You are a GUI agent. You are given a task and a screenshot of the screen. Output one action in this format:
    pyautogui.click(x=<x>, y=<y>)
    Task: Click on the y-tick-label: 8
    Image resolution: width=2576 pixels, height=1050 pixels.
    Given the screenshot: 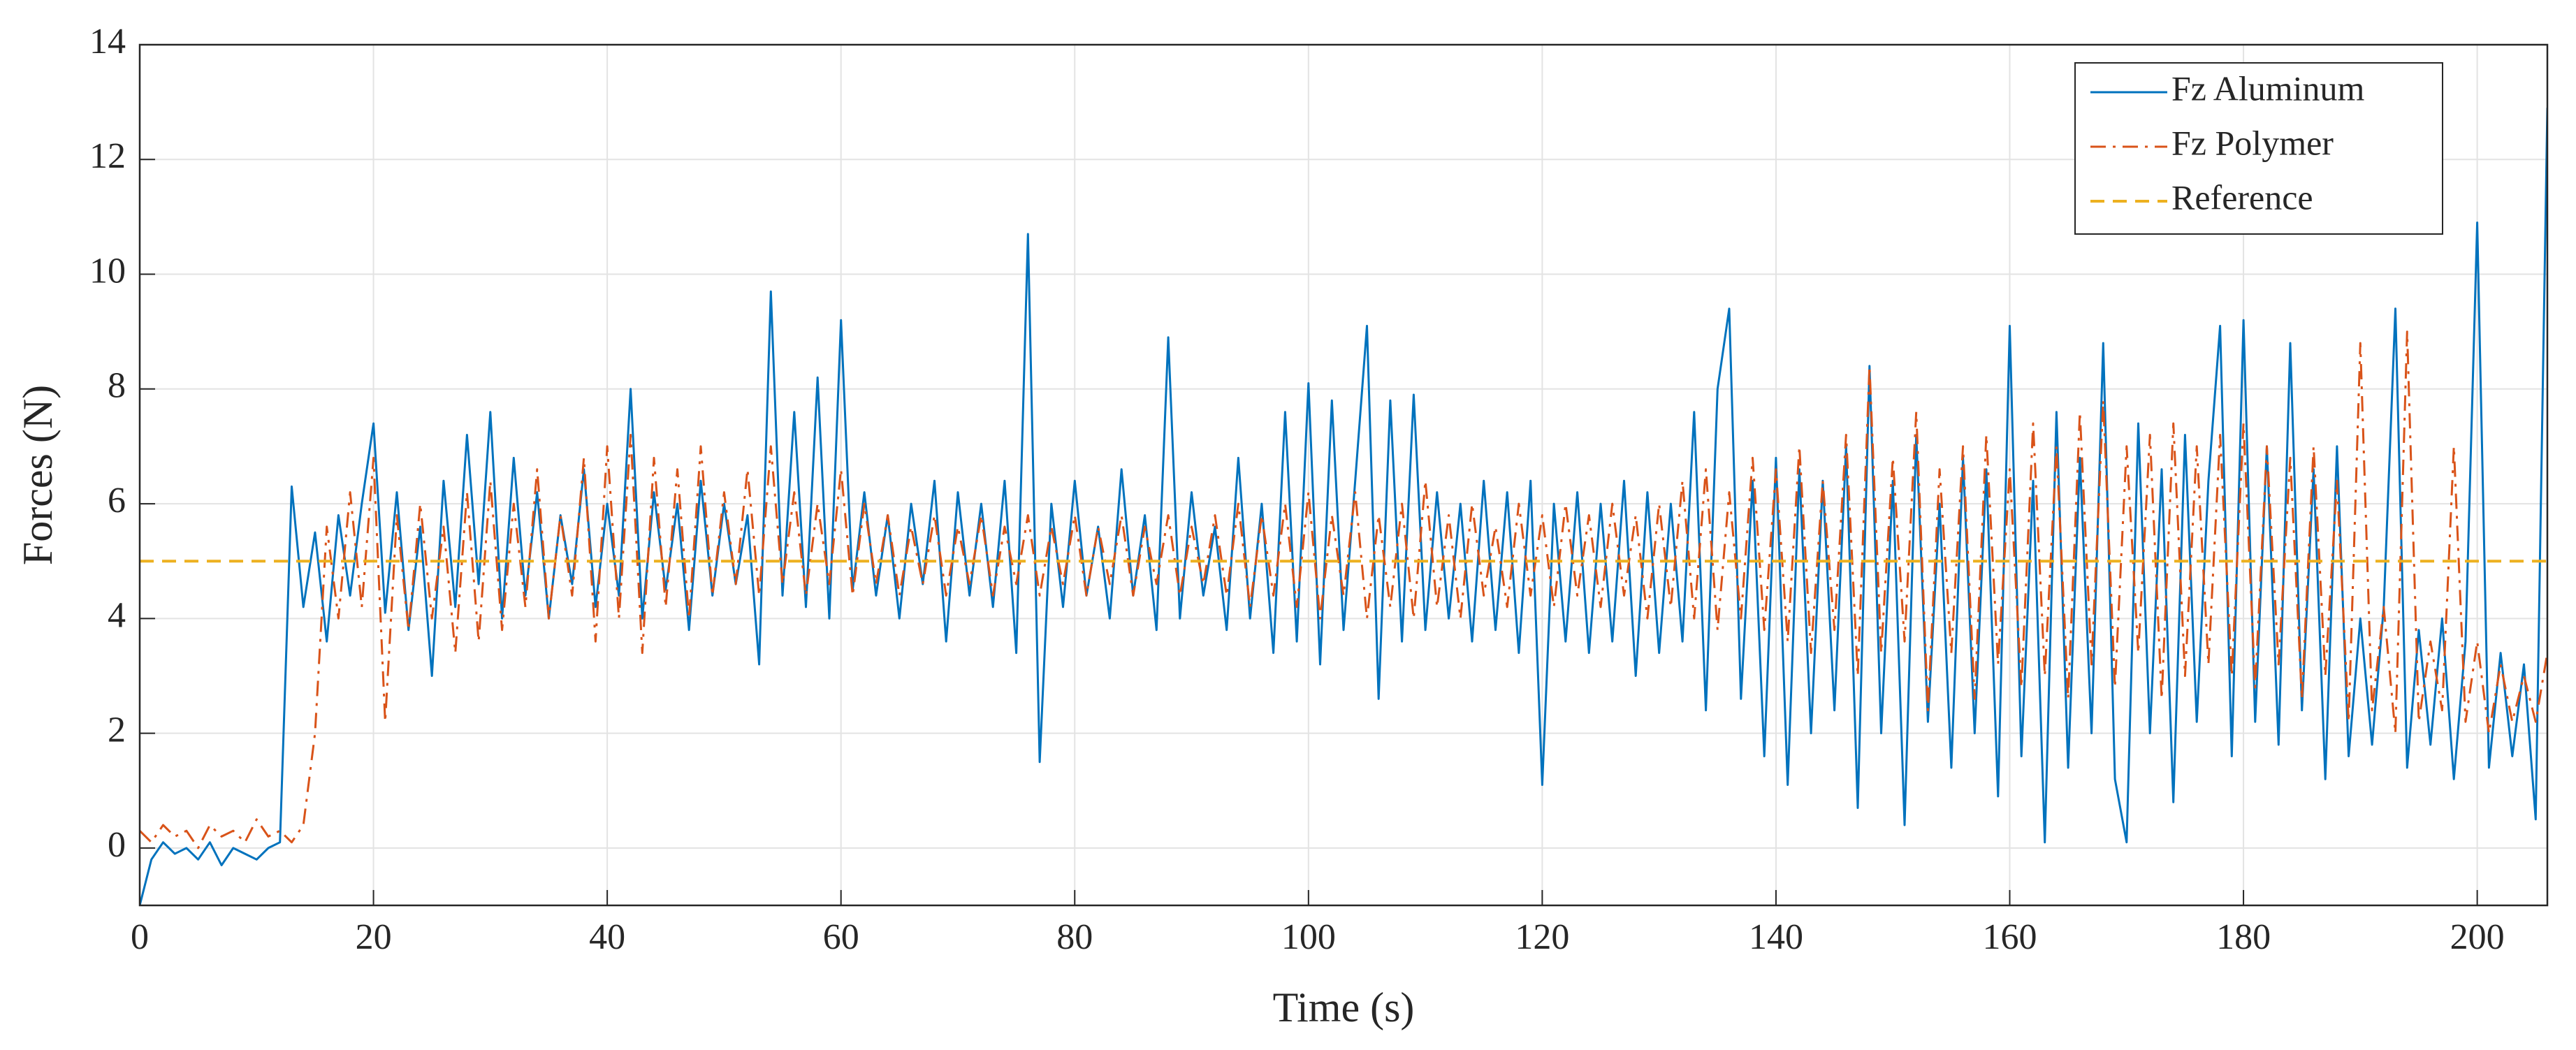 What is the action you would take?
    pyautogui.click(x=117, y=386)
    